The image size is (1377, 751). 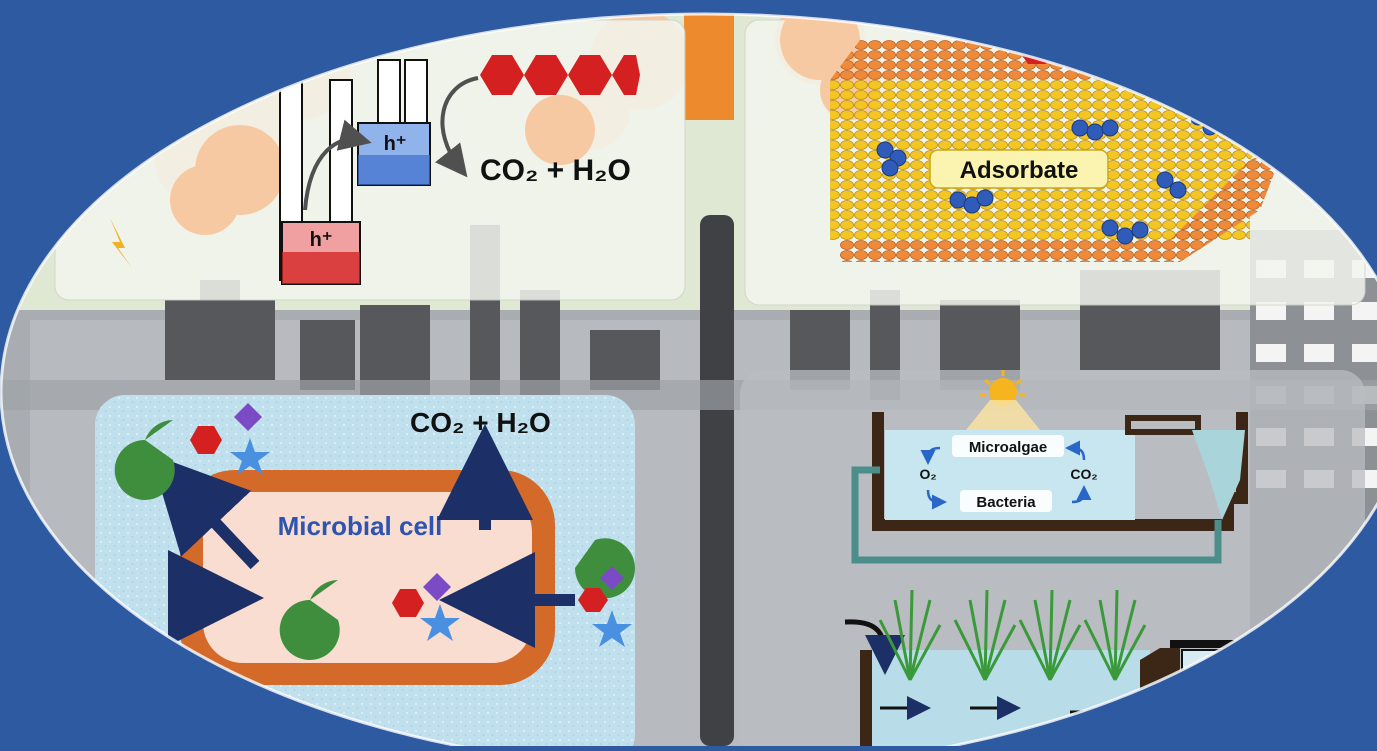 I want to click on wetland-inflow-arrow, so click(x=874, y=647).